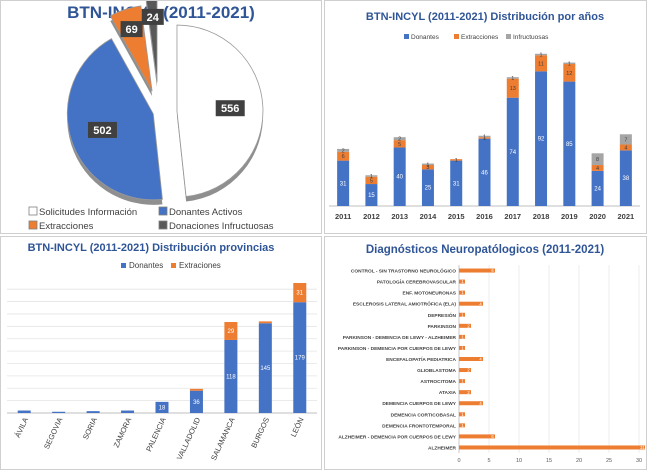 This screenshot has width=647, height=470. What do you see at coordinates (512, 216) in the screenshot?
I see `x-tick-label: 2017` at bounding box center [512, 216].